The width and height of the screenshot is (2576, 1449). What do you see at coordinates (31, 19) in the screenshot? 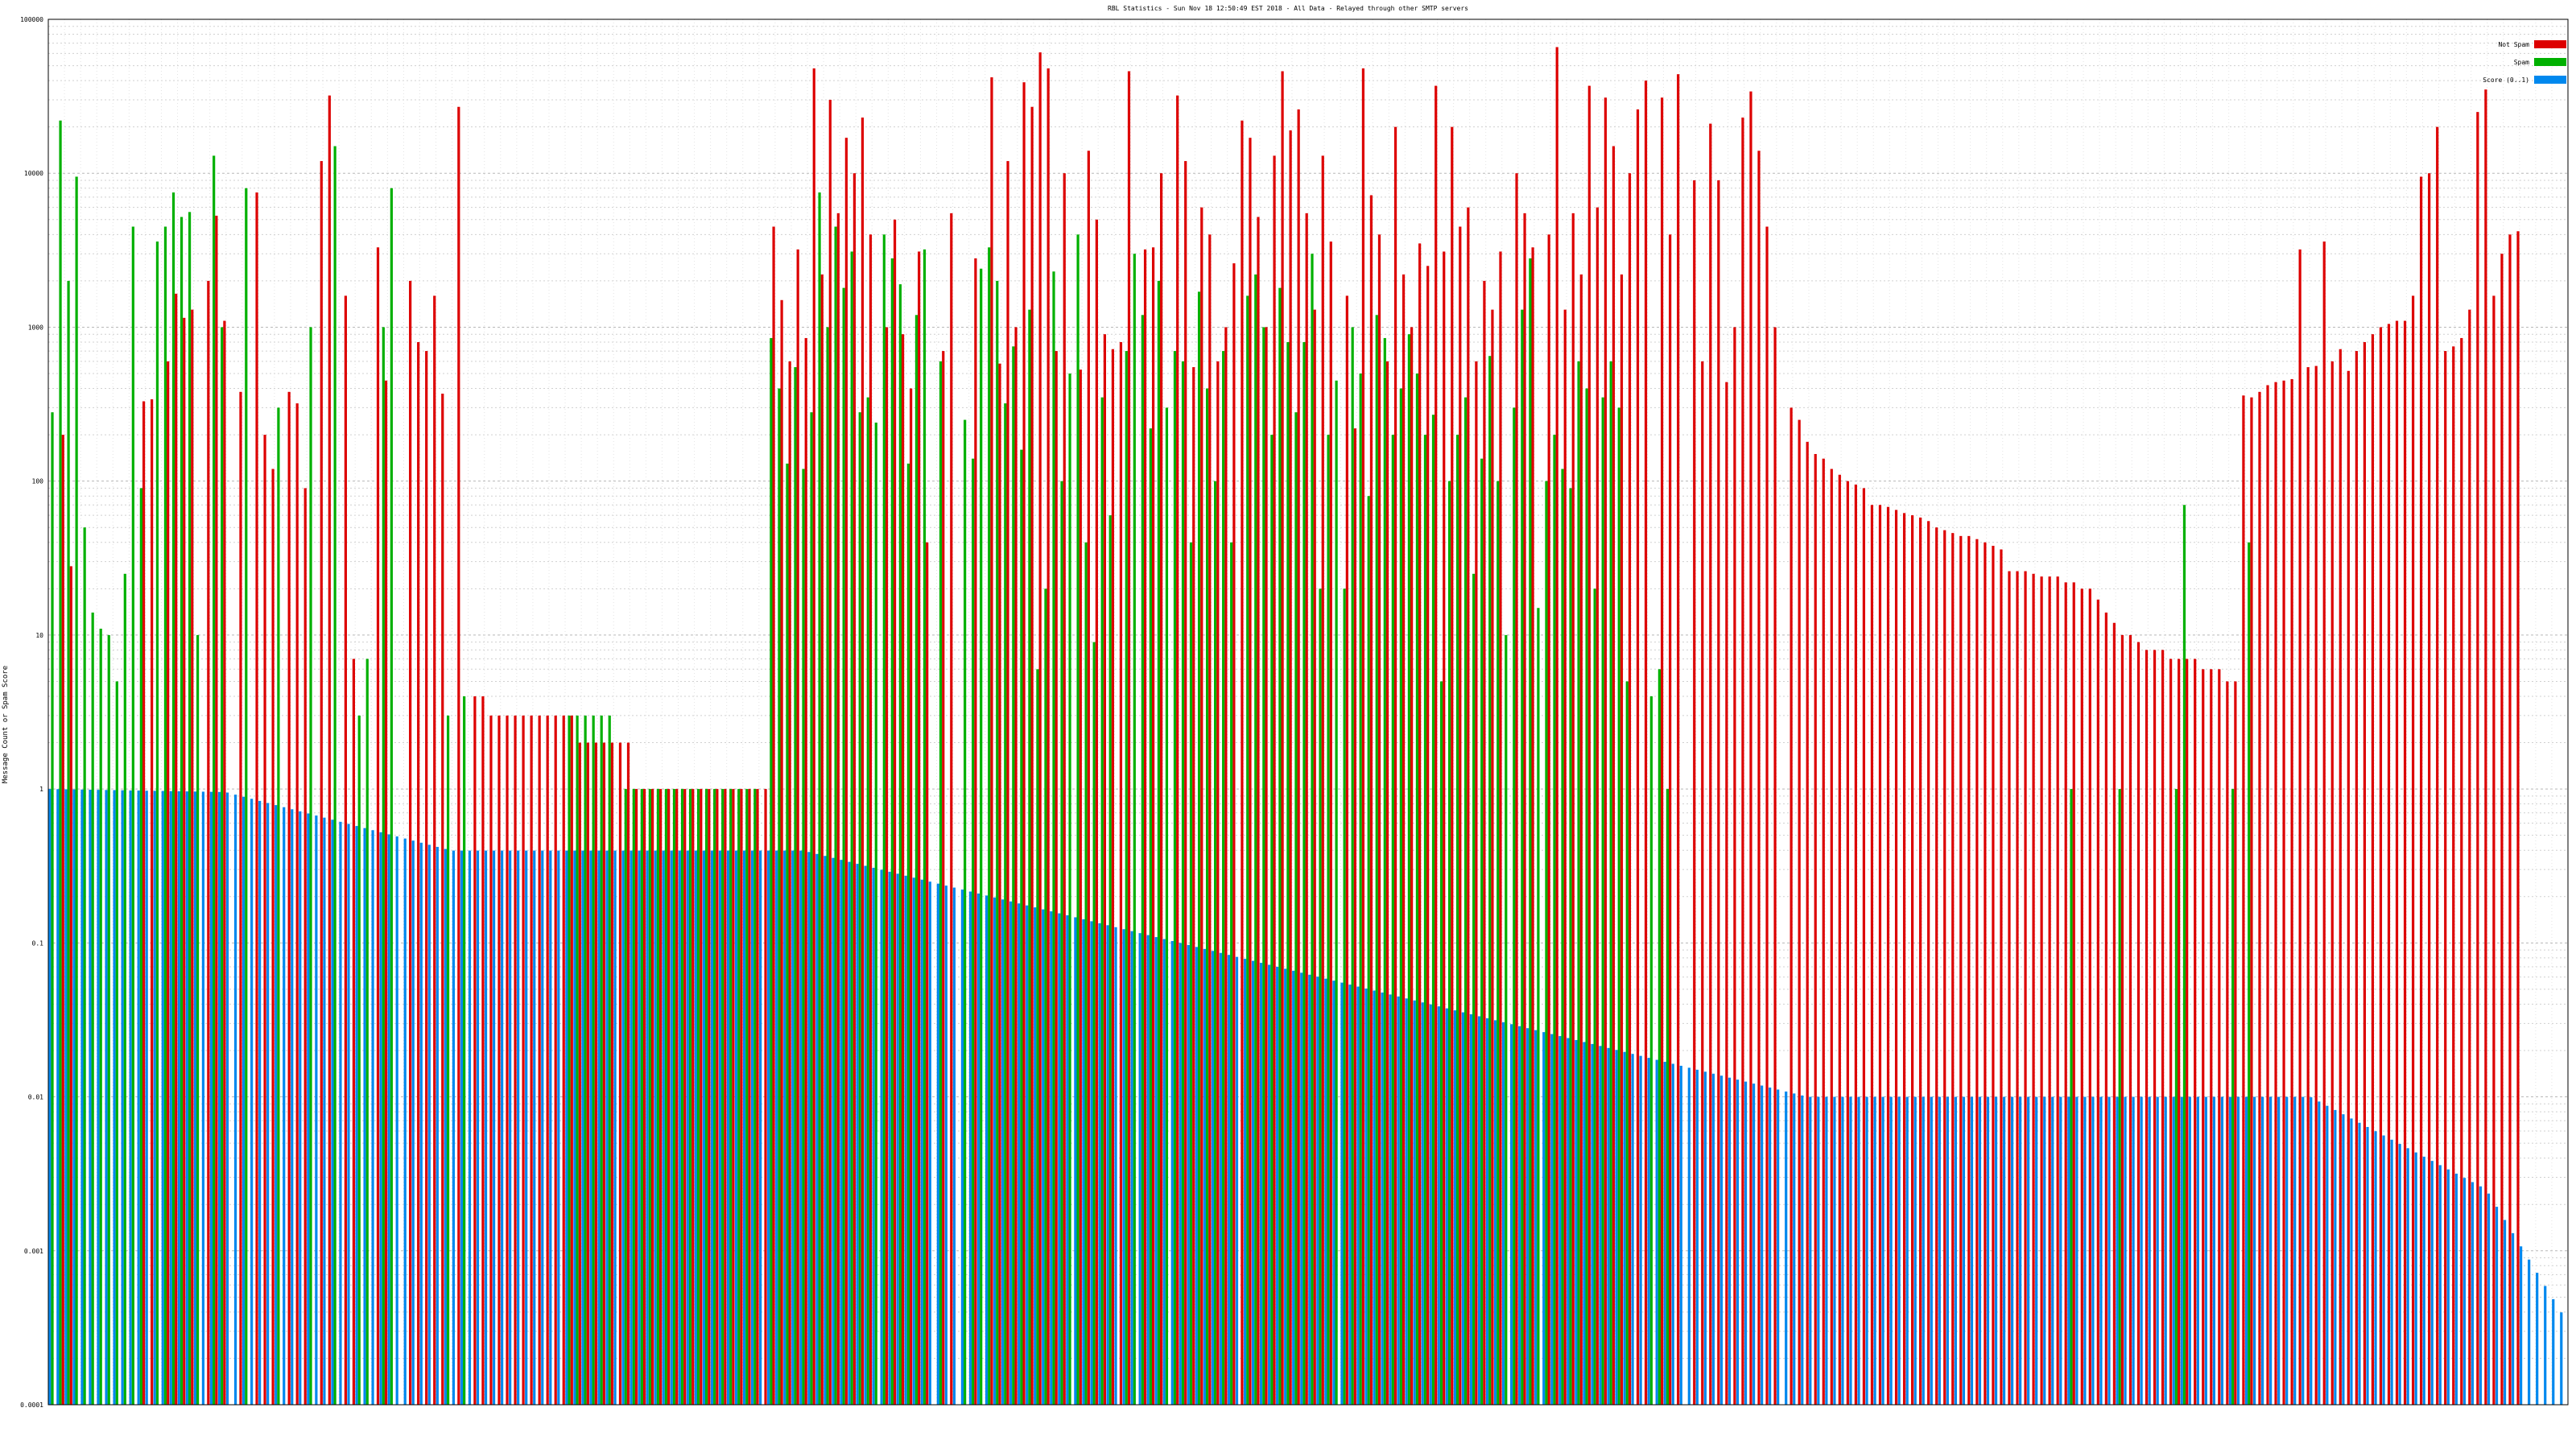
I see `y-tick-label: 100000` at bounding box center [31, 19].